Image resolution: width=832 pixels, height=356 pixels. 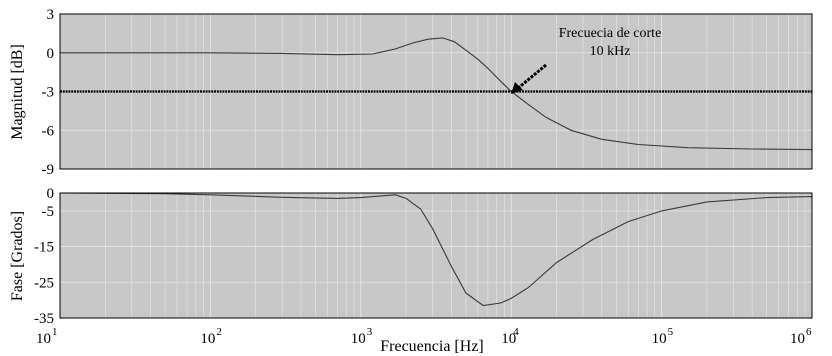 What do you see at coordinates (432, 346) in the screenshot?
I see `x-axis-label: Frecuencia [Hz]` at bounding box center [432, 346].